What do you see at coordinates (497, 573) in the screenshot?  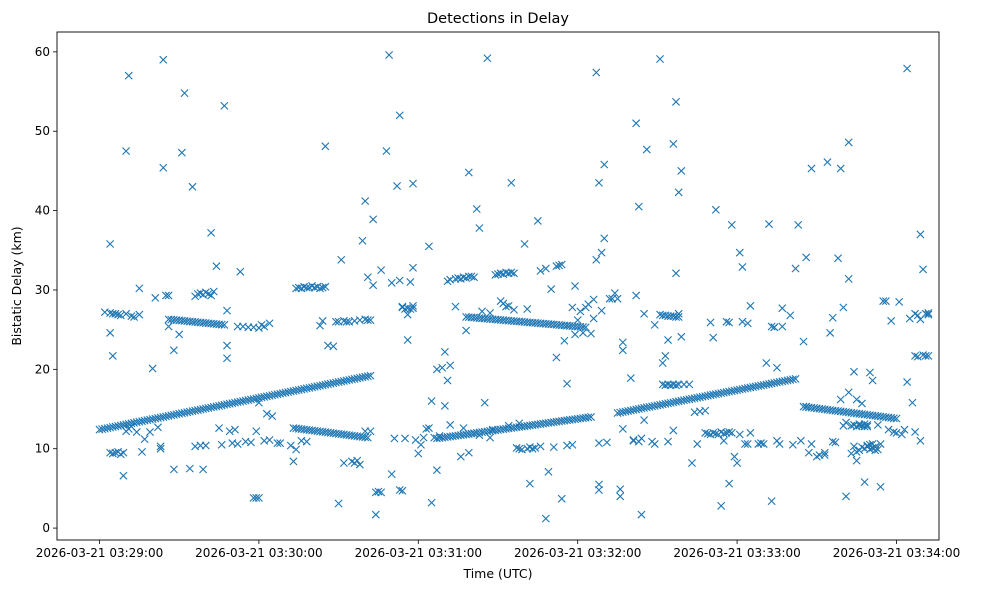 I see `x-axis-label: Time (UTC)` at bounding box center [497, 573].